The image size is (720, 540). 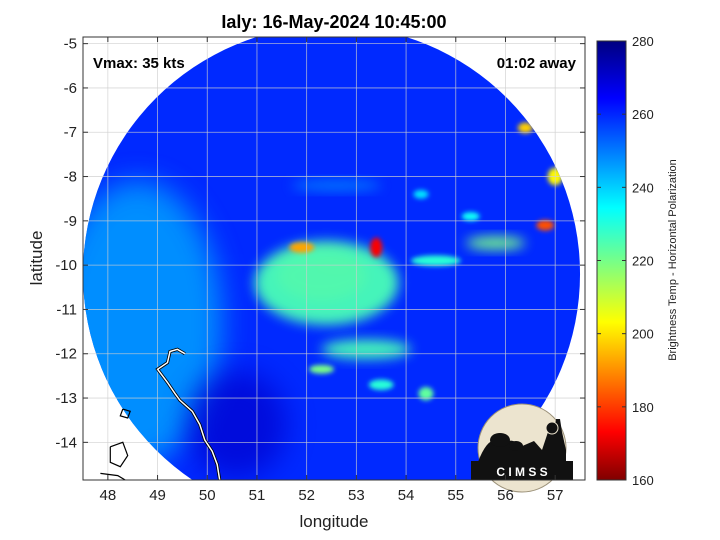 I want to click on x-tick-label: 54, so click(x=406, y=495).